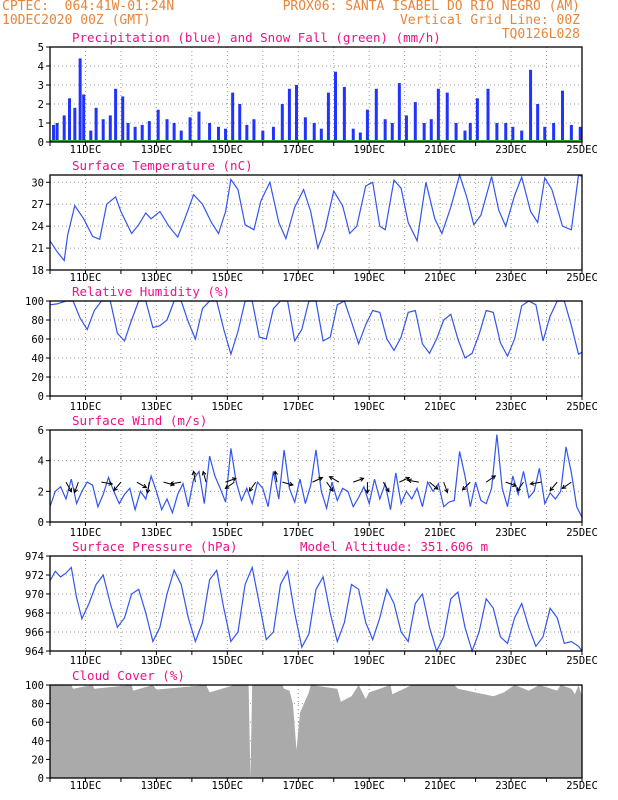 This screenshot has width=618, height=800. I want to click on y-tick-label: 2, so click(41, 492).